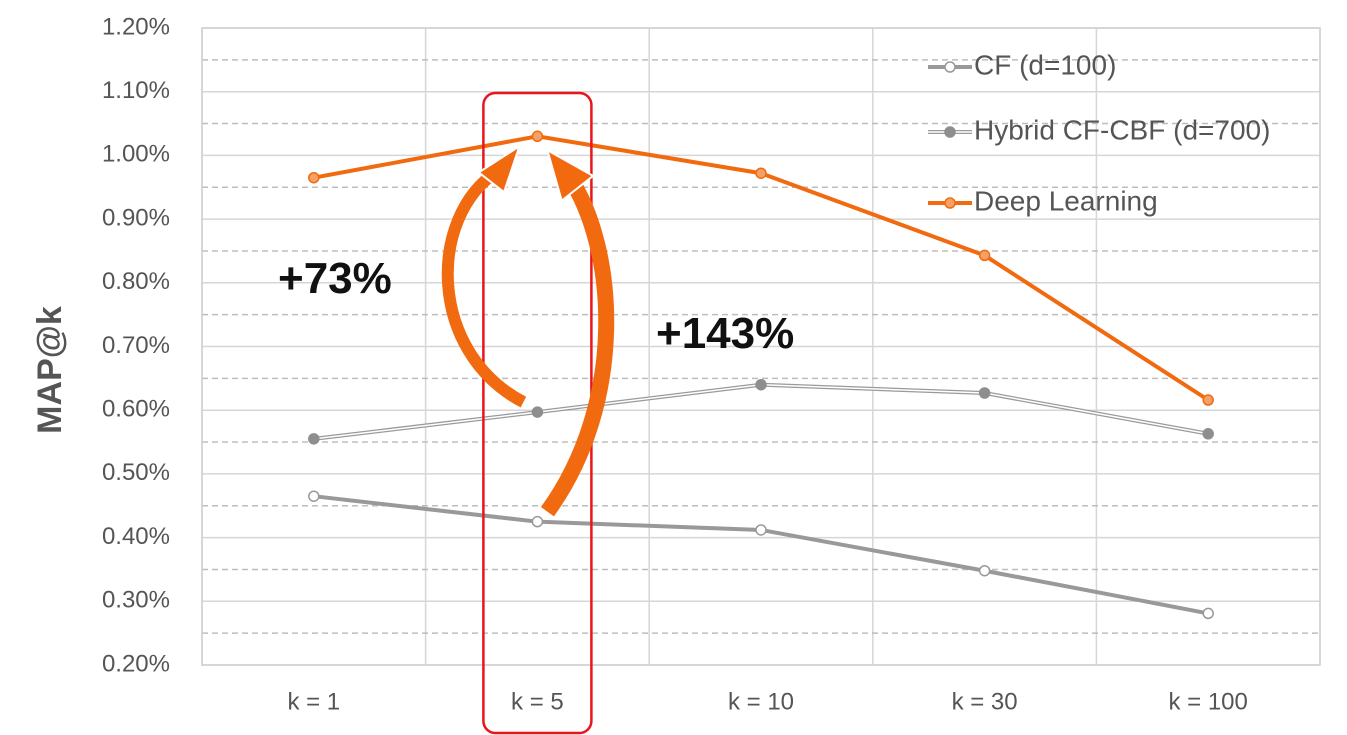  Describe the element at coordinates (985, 701) in the screenshot. I see `x-tick-label: k = 30` at that location.